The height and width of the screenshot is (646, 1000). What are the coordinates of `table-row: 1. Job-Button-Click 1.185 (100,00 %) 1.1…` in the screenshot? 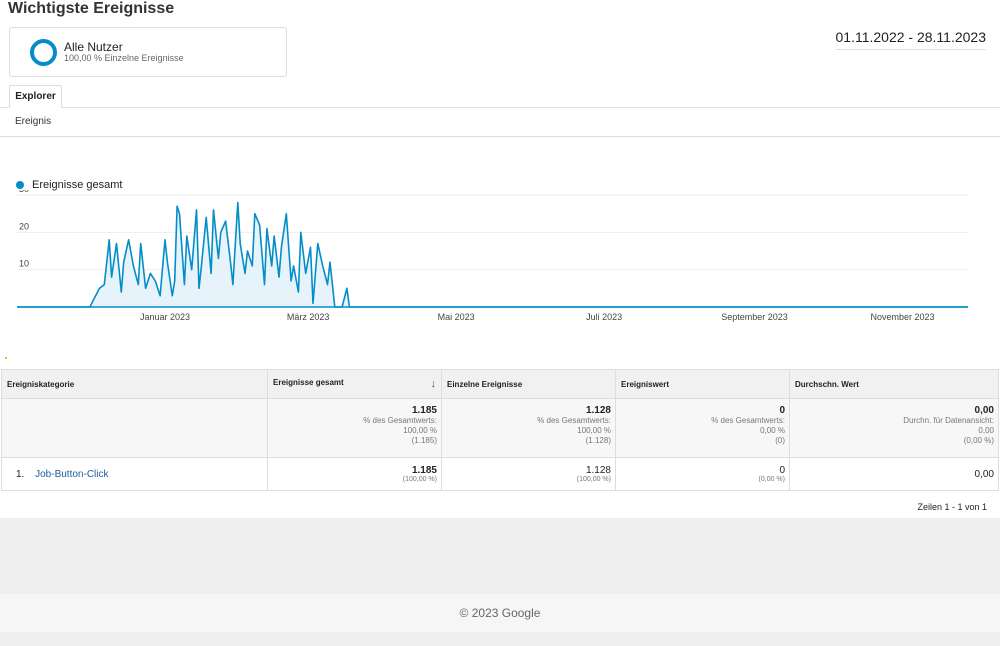 It's located at (500, 474).